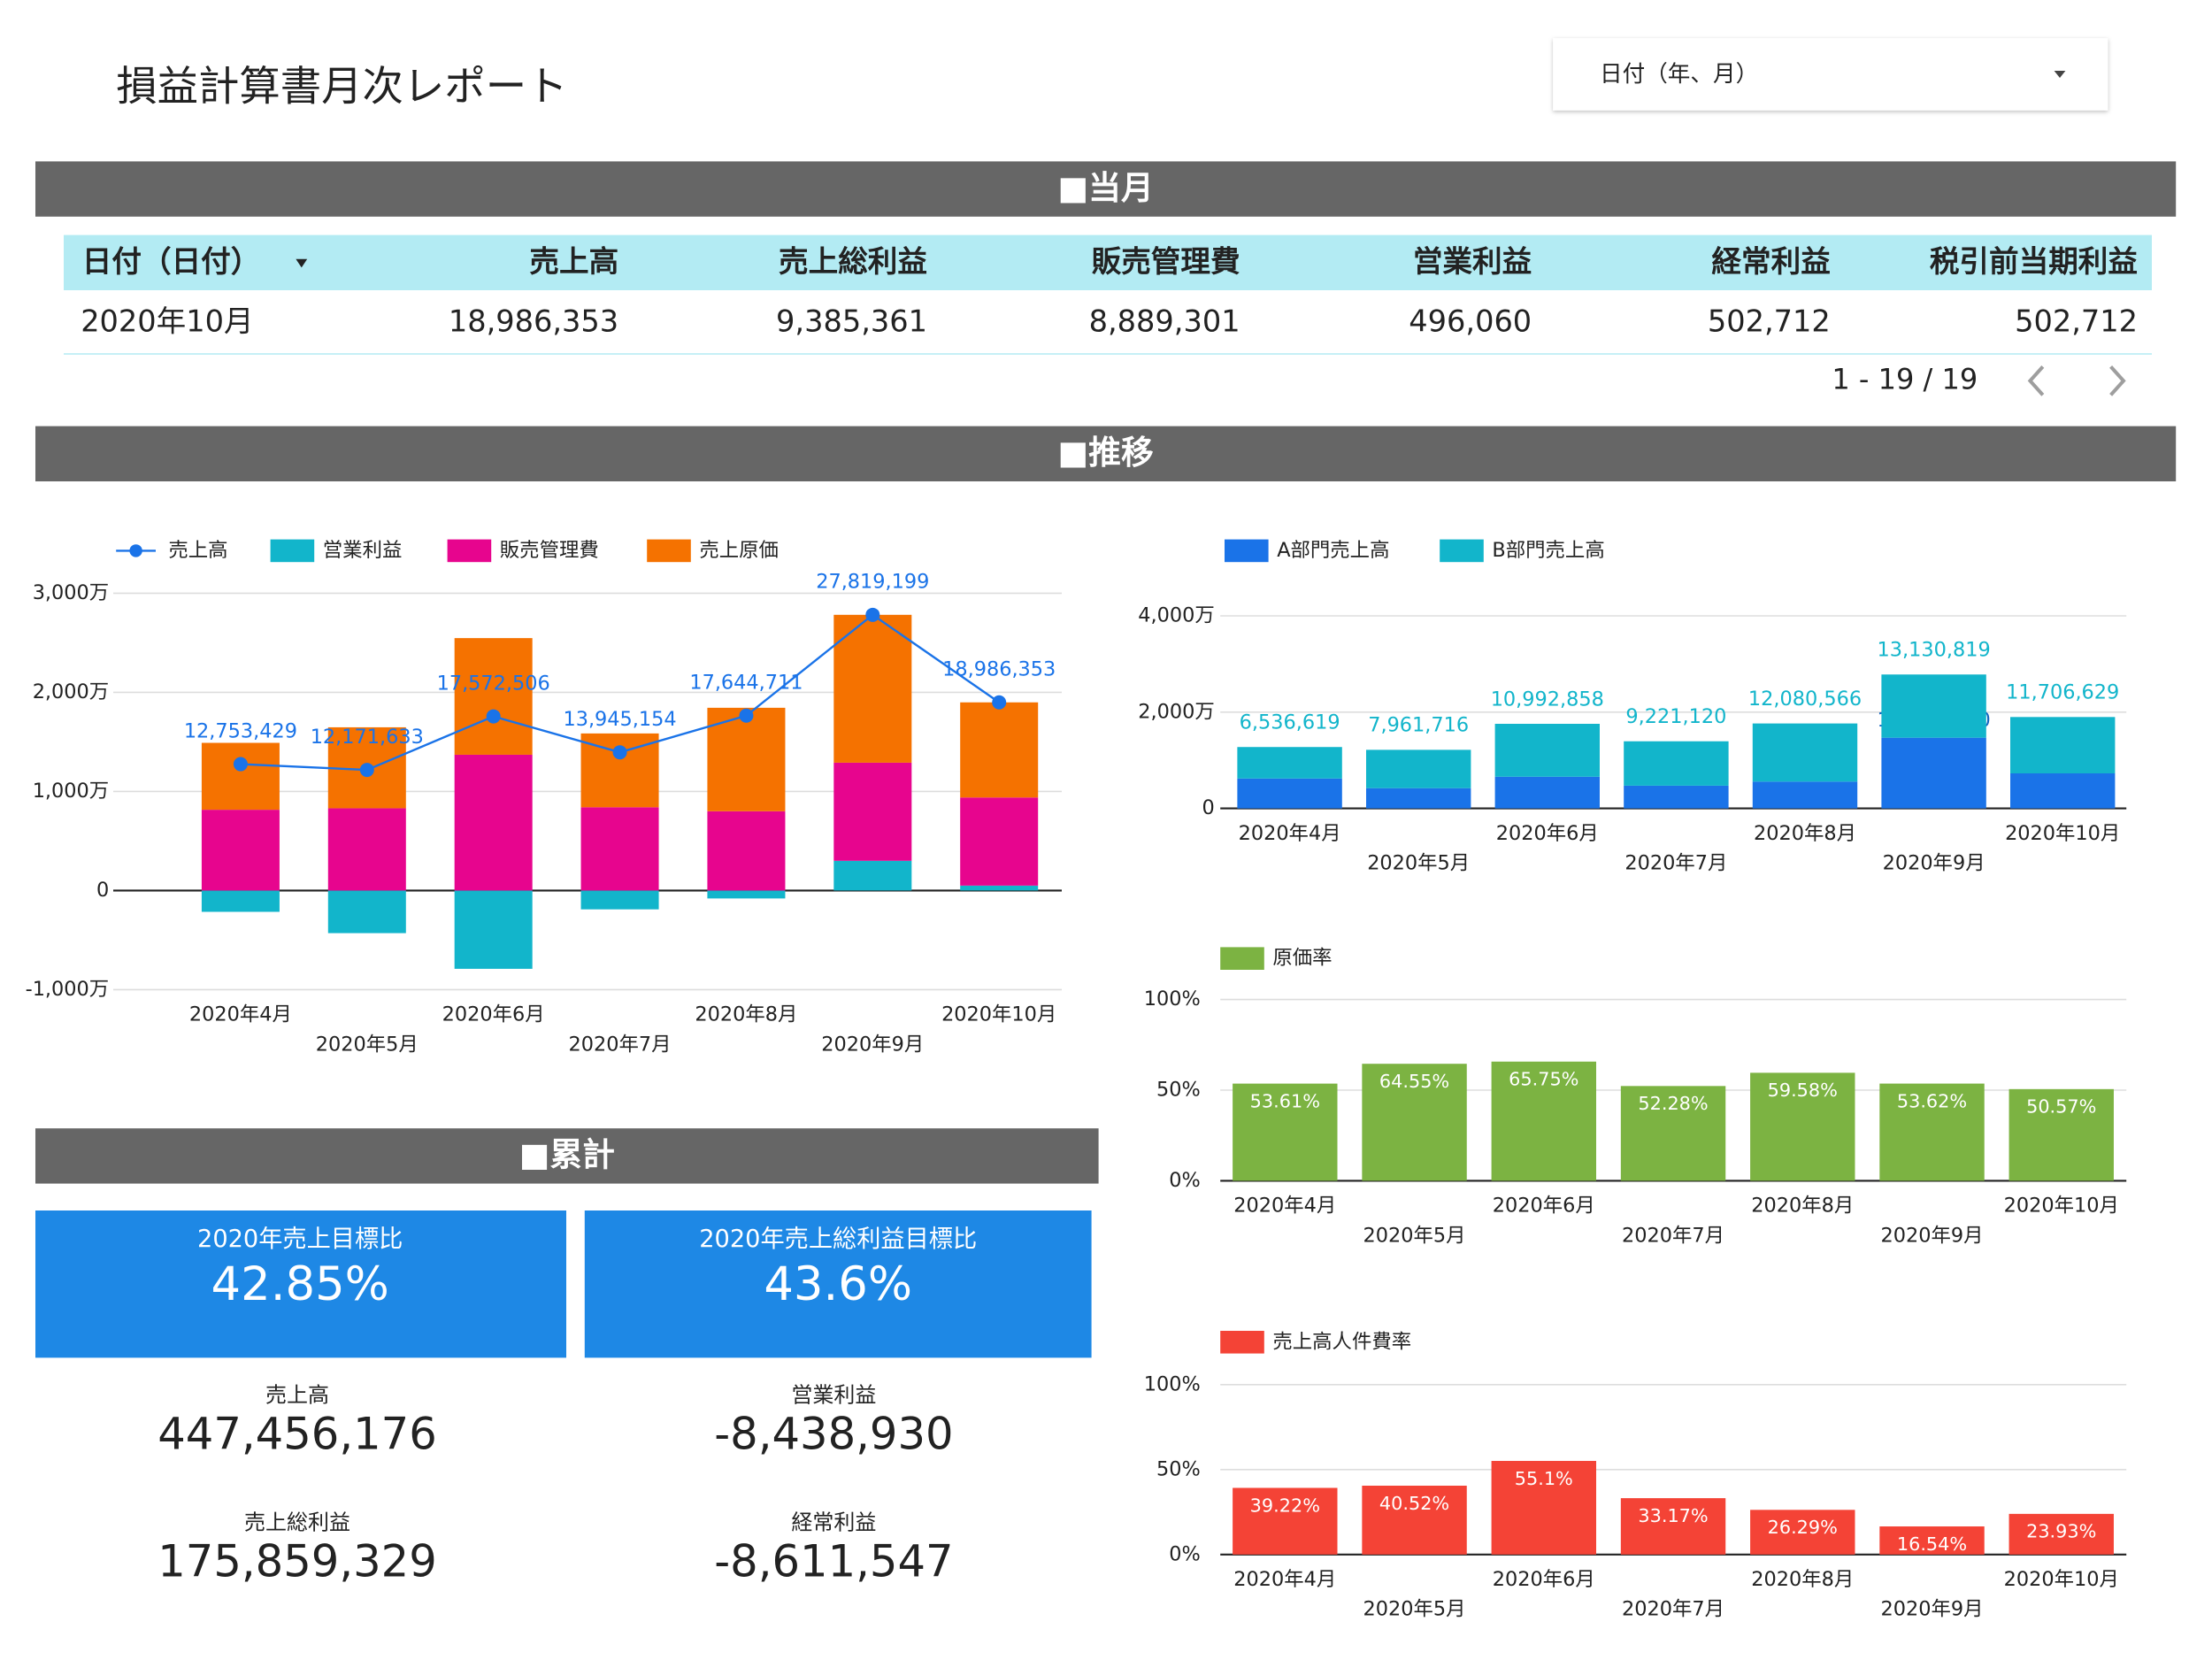 This screenshot has height=1660, width=2212. What do you see at coordinates (2034, 261) in the screenshot?
I see `column-header: 税引前当期利益` at bounding box center [2034, 261].